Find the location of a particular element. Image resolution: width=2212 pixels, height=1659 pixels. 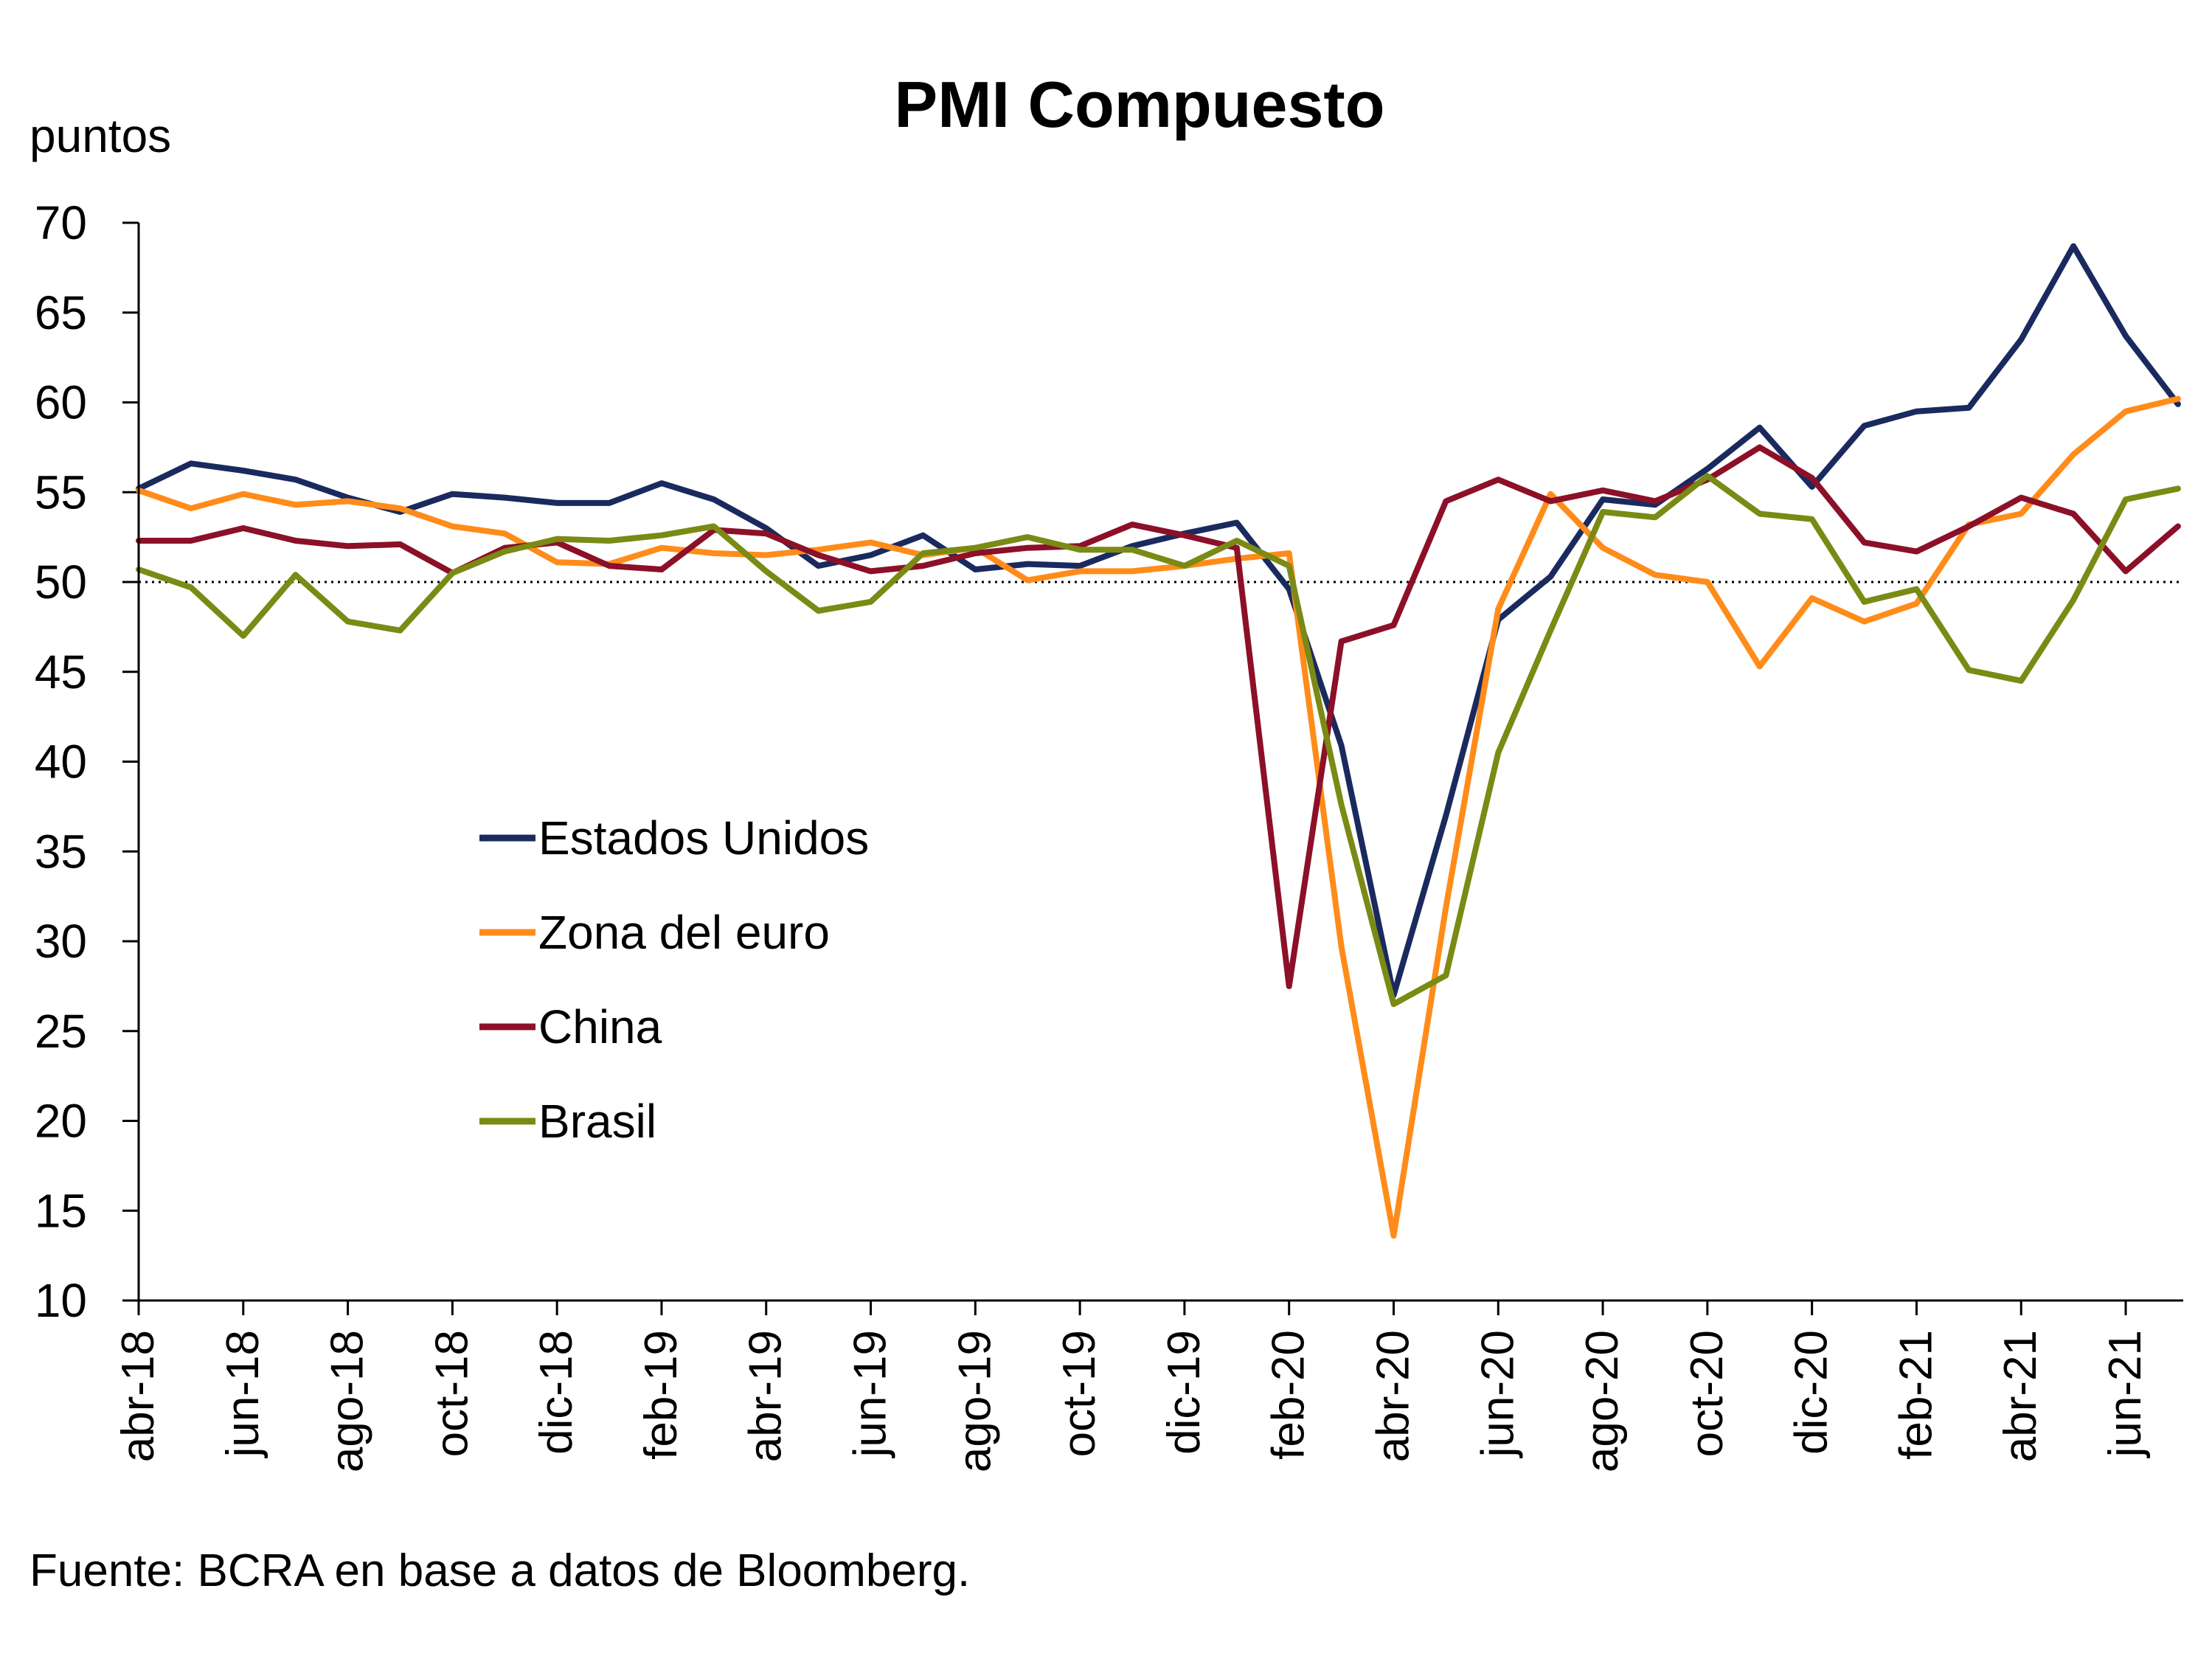

x-tick-label: ago-20 is located at coordinates (1602, 1401).